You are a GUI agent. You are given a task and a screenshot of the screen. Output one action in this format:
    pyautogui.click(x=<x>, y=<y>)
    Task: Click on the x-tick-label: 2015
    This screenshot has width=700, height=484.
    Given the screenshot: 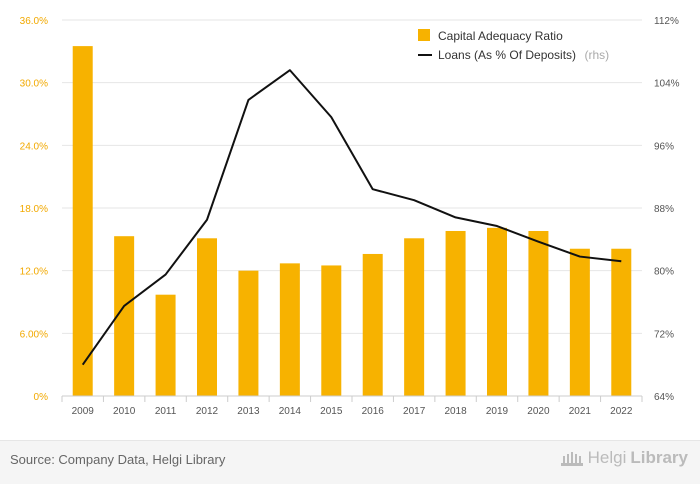 What is the action you would take?
    pyautogui.click(x=331, y=411)
    